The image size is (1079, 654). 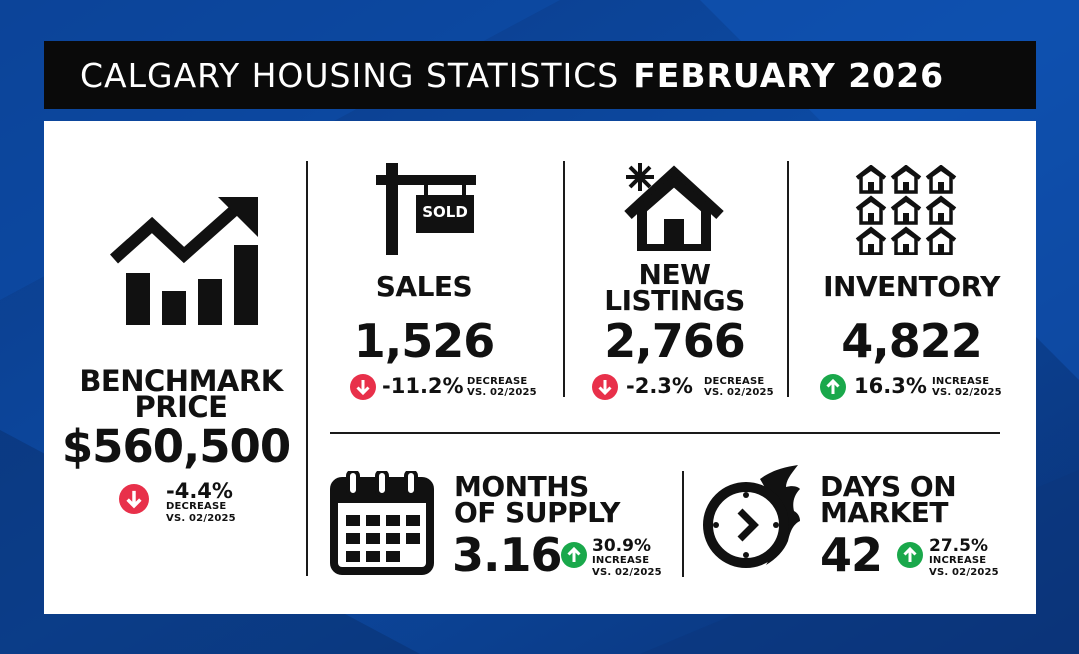 What do you see at coordinates (659, 386) in the screenshot?
I see `new-listings-change: -2.3%` at bounding box center [659, 386].